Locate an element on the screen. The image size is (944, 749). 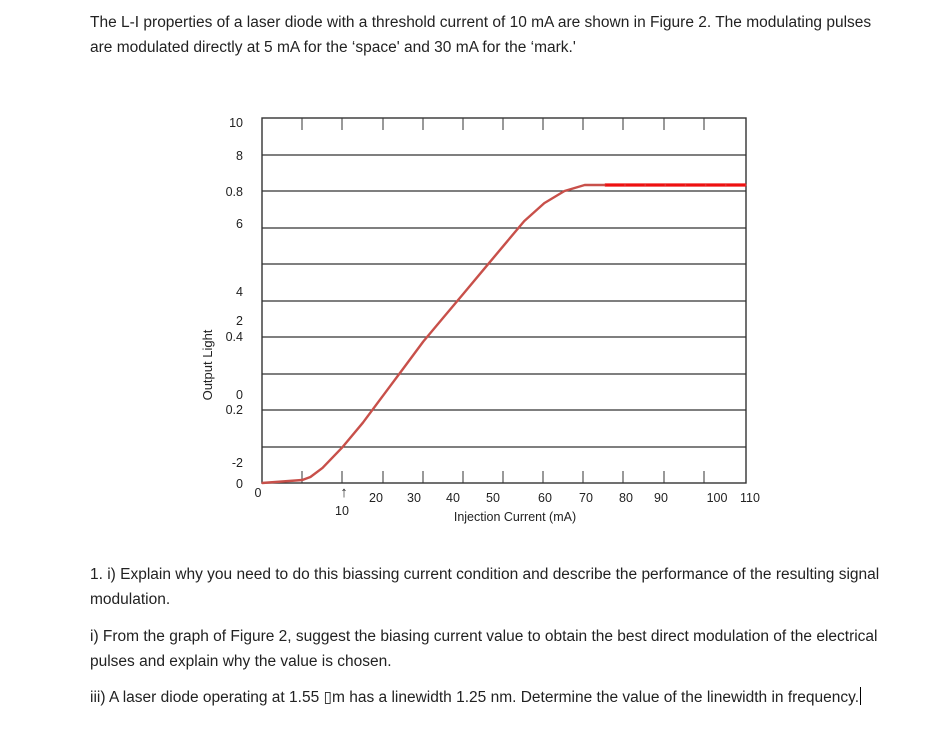
y-tick-label-1: 8 is located at coordinates (239, 156).